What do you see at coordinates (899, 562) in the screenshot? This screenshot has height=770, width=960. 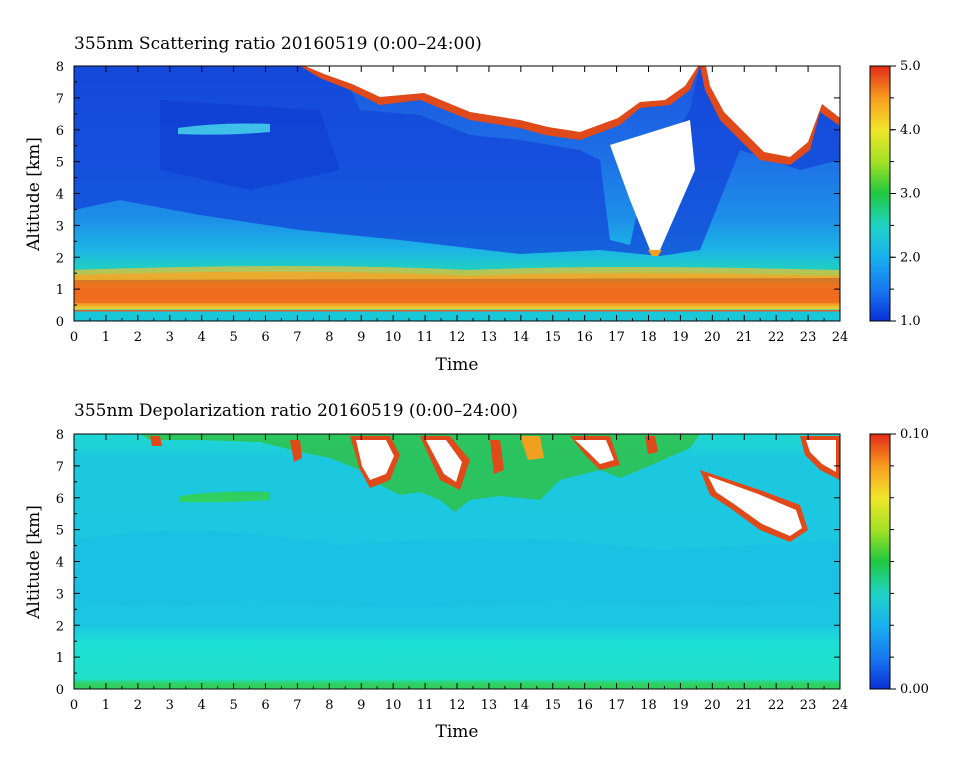 I see `colorbar: 0.10 0.00` at bounding box center [899, 562].